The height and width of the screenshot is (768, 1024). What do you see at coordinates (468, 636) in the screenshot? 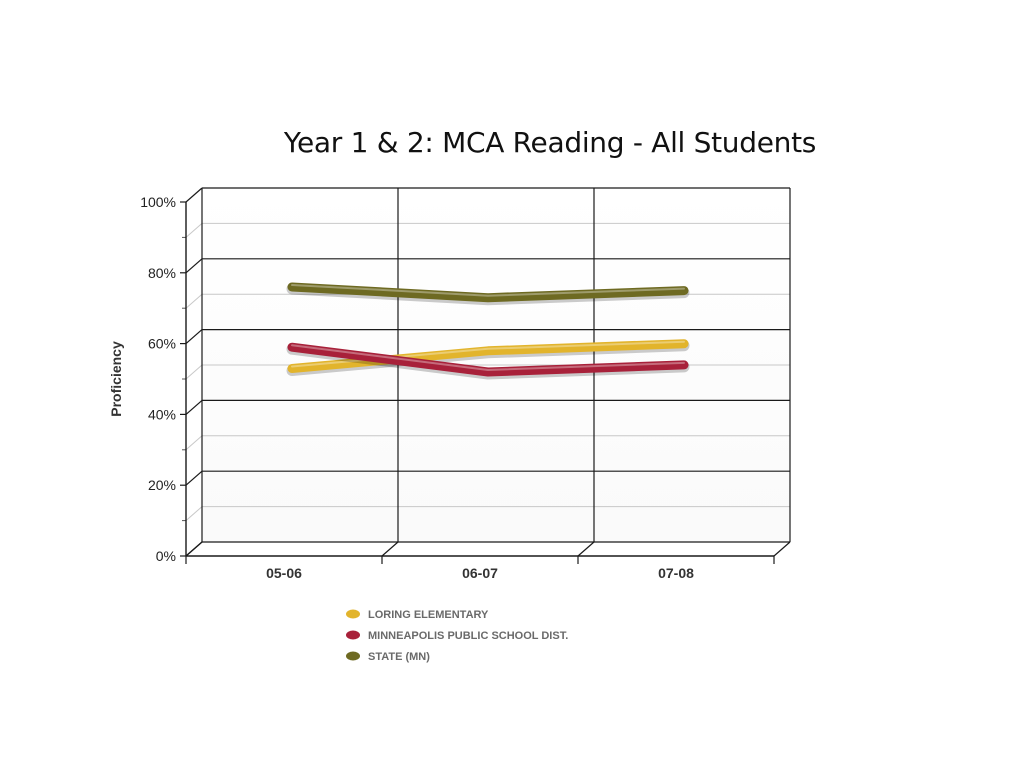
I see `legend-entry: MINNEAPOLIS PUBLIC SCHOOL DIST.` at bounding box center [468, 636].